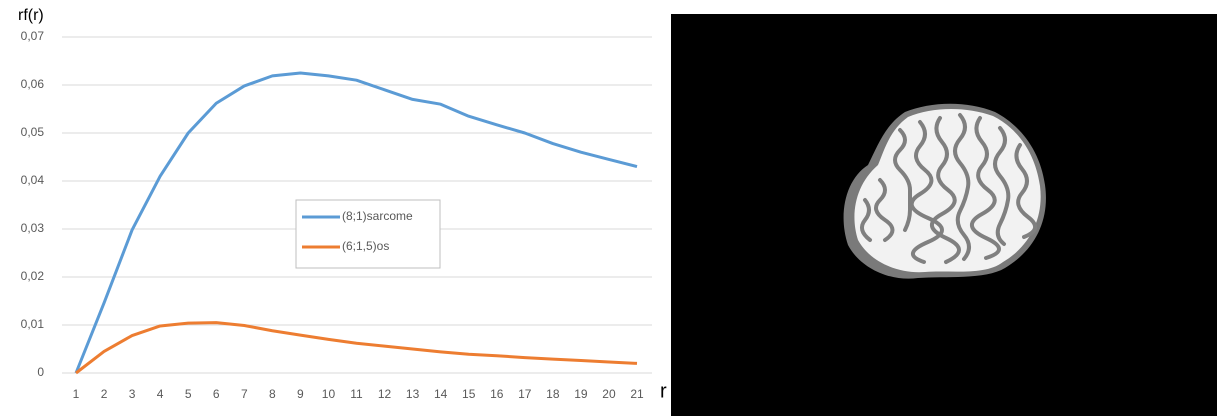  Describe the element at coordinates (637, 394) in the screenshot. I see `x-tick-label: 21` at that location.